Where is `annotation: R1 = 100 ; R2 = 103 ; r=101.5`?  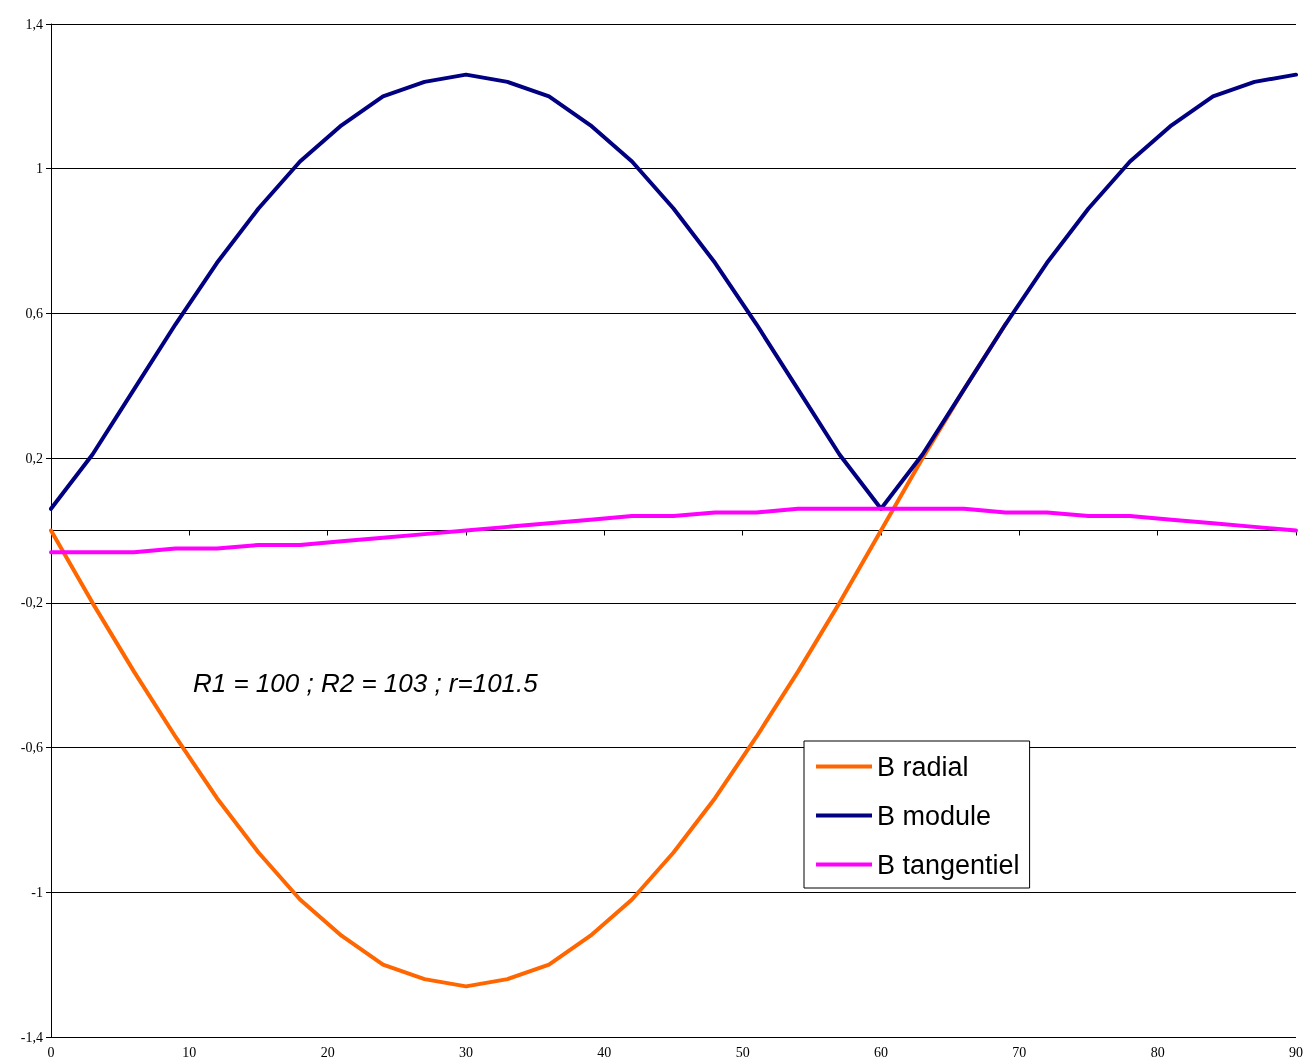
annotation: R1 = 100 ; R2 = 103 ; r=101.5 is located at coordinates (366, 683).